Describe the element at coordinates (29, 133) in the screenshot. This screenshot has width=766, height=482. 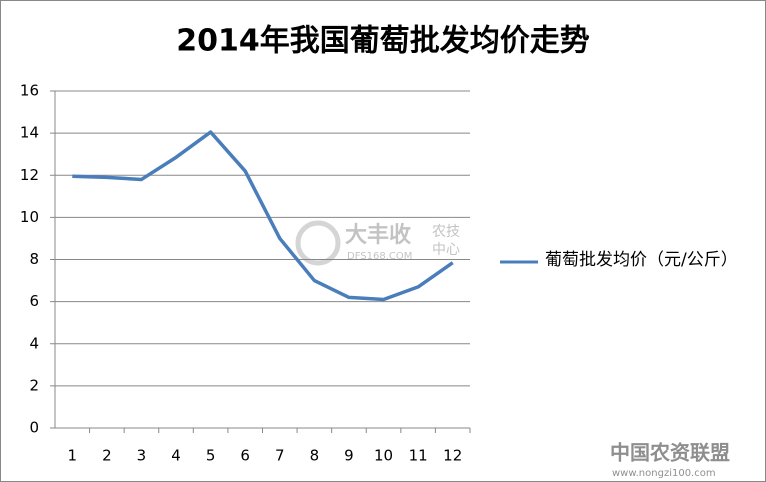
I see `y-tick-label: 14` at that location.